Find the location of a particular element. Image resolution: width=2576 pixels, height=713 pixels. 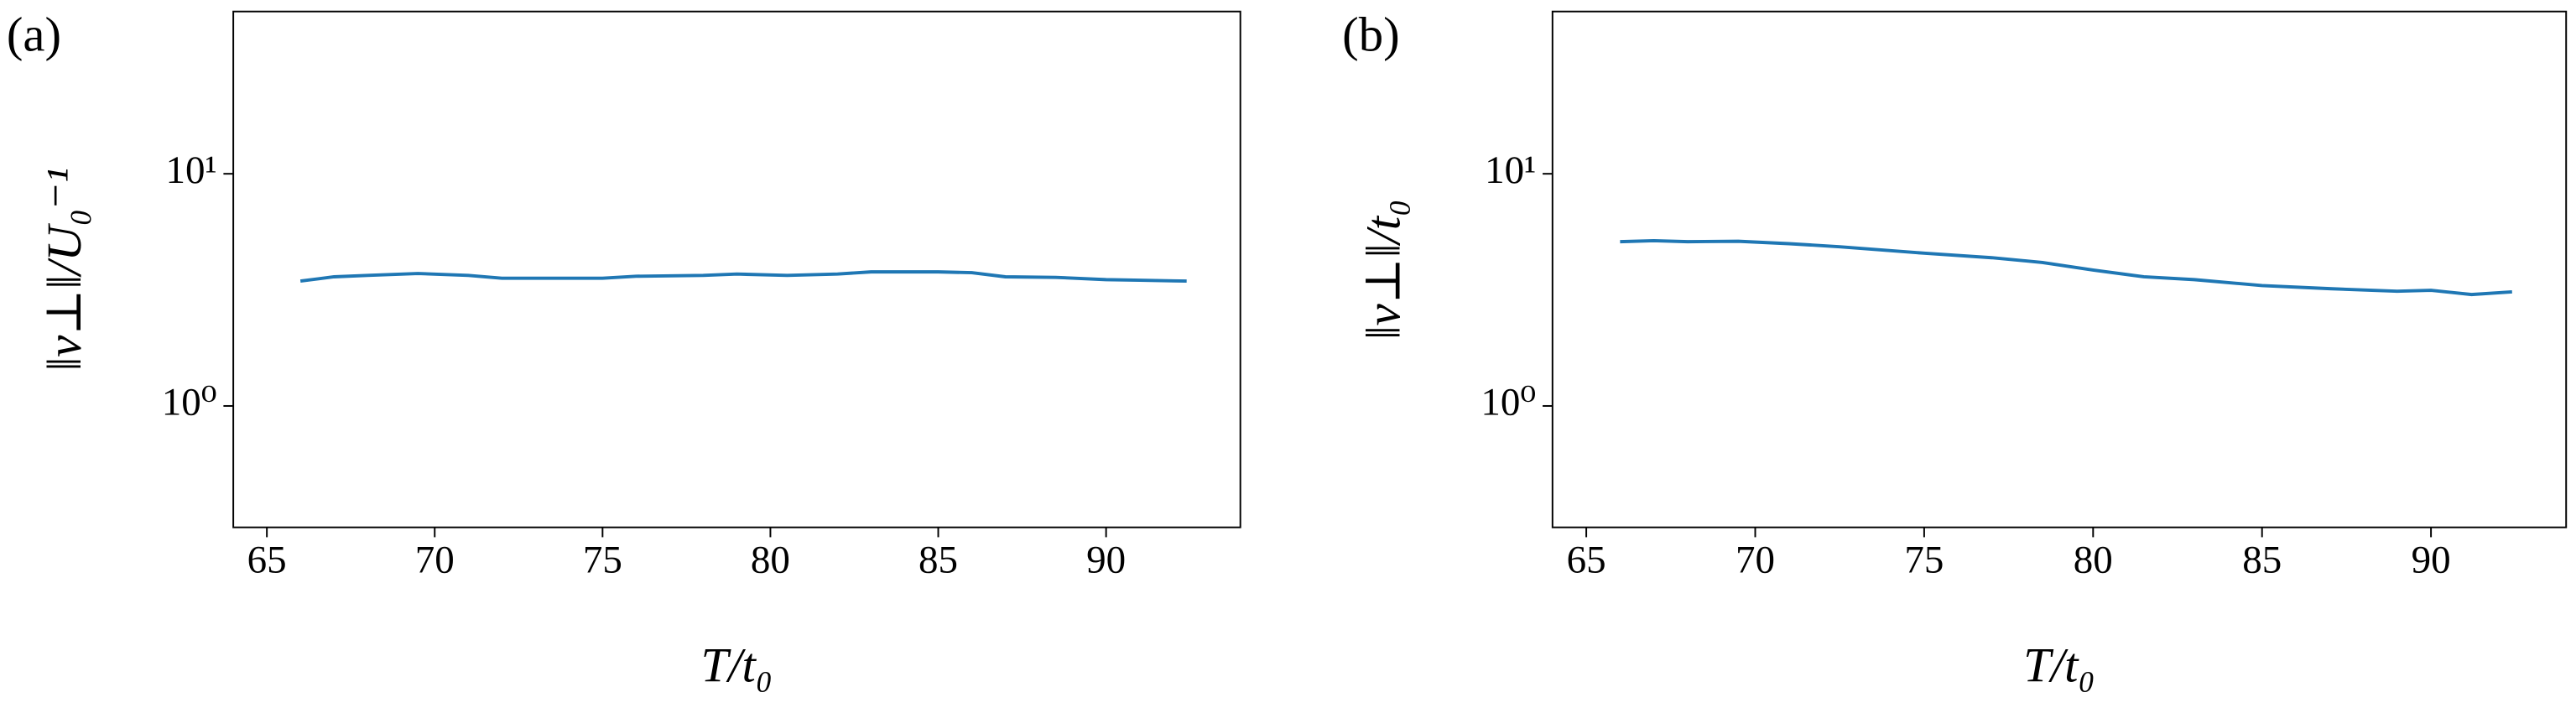

panel-label: (a) is located at coordinates (34, 34).